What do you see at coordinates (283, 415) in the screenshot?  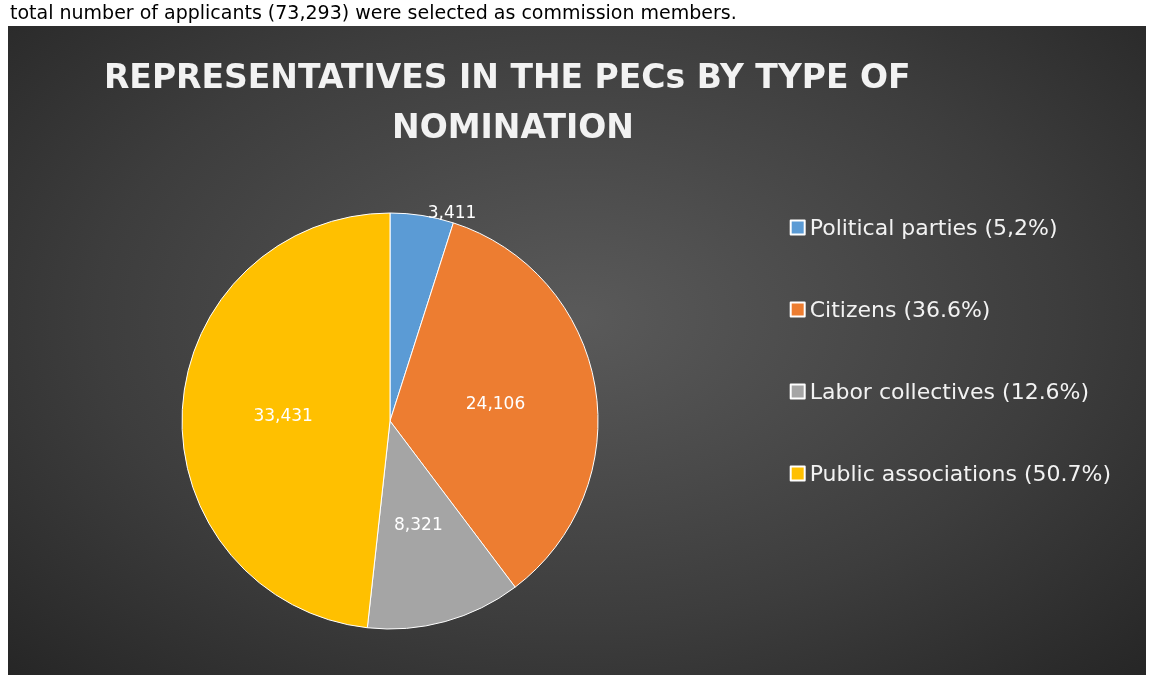 I see `data-label: 33,431` at bounding box center [283, 415].